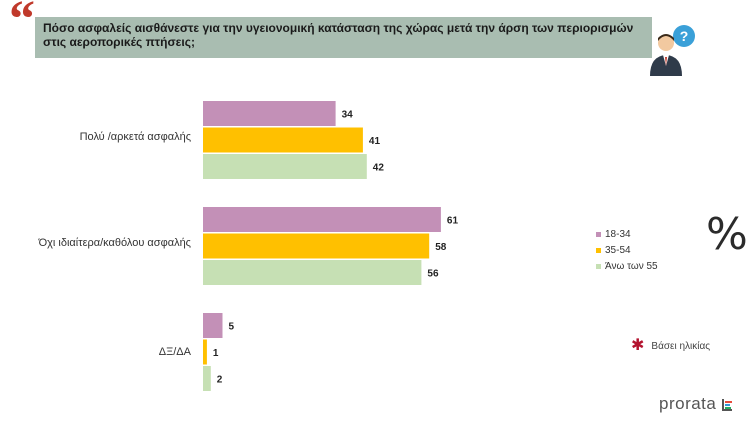  What do you see at coordinates (453, 221) in the screenshot?
I see `data-label: 61` at bounding box center [453, 221].